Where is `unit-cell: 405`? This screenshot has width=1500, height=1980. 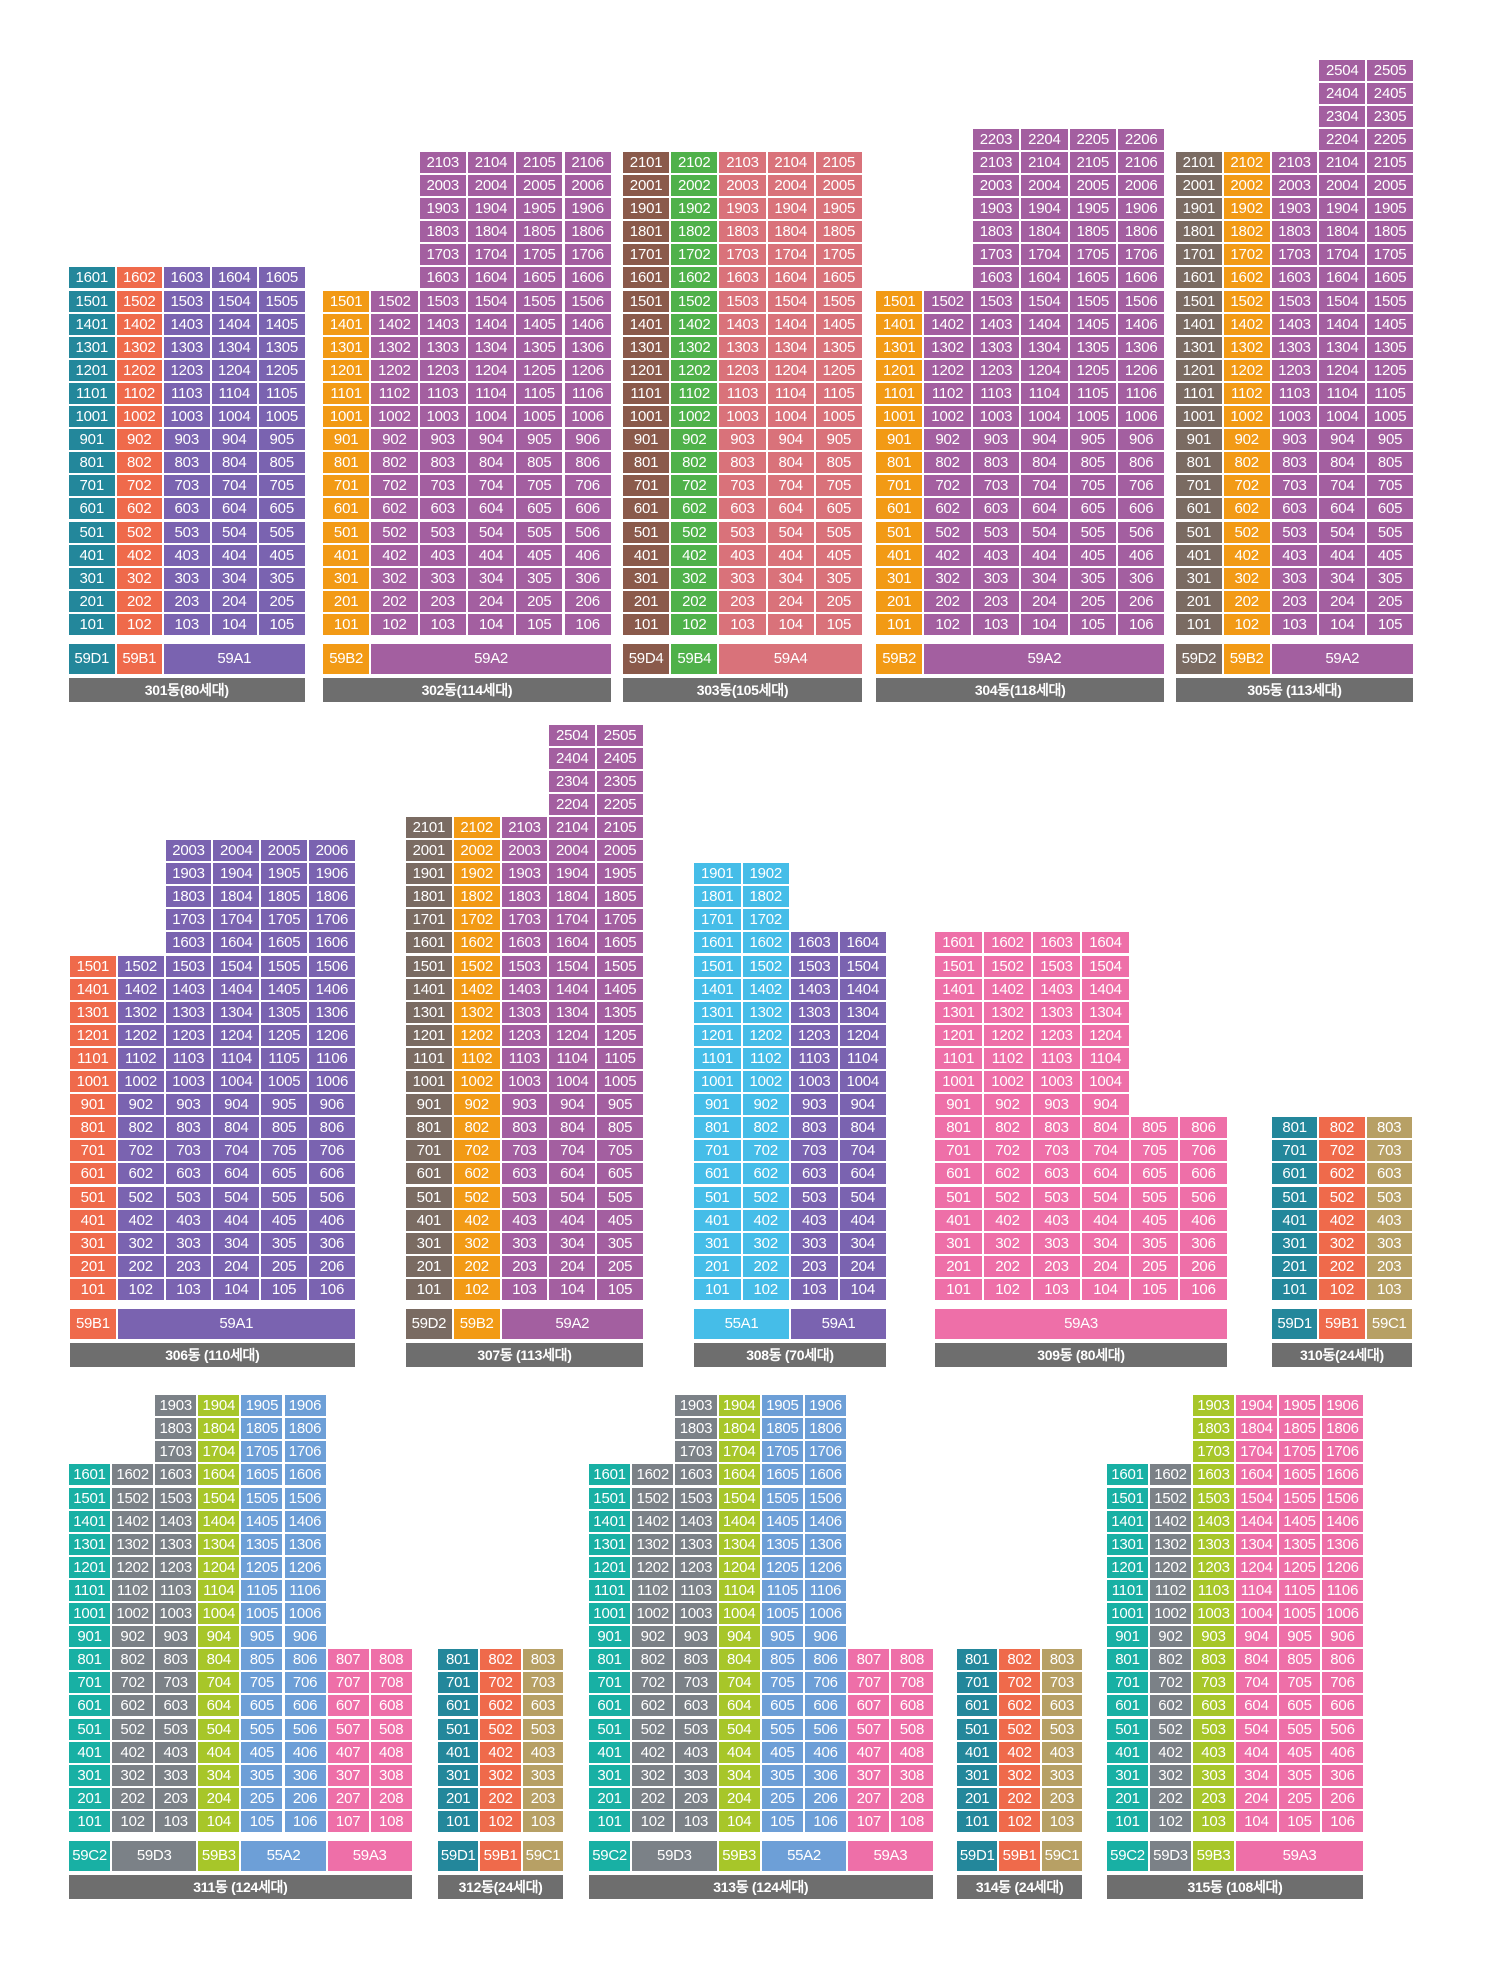
unit-cell: 405 is located at coordinates (1093, 556).